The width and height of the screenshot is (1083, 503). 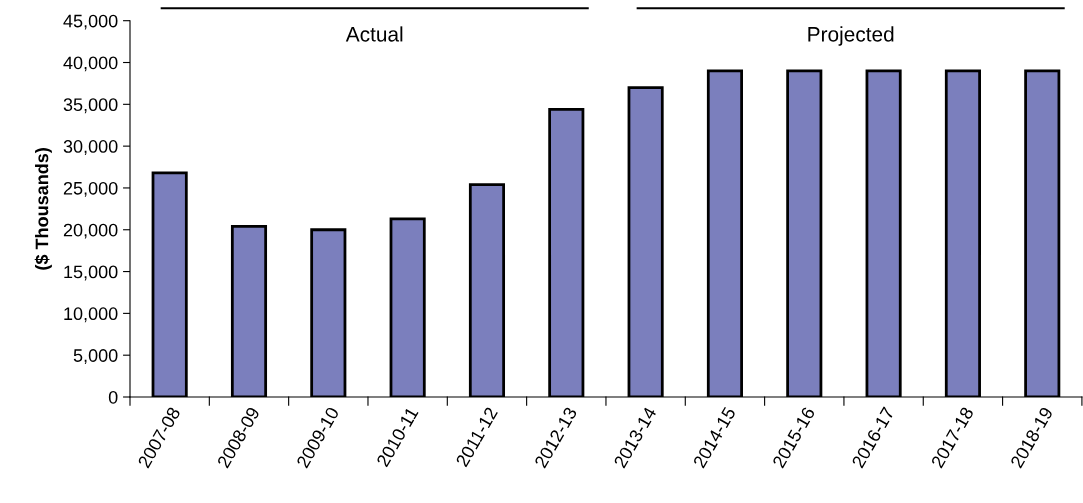 I want to click on y-tick-label: 10,000, so click(x=91, y=315).